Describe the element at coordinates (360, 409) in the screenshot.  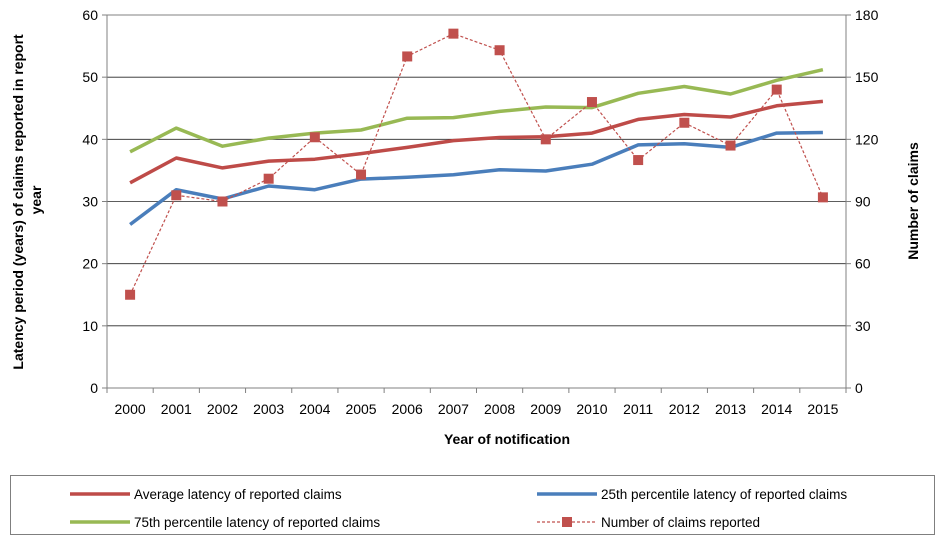
I see `x-tick-label: 2005` at that location.